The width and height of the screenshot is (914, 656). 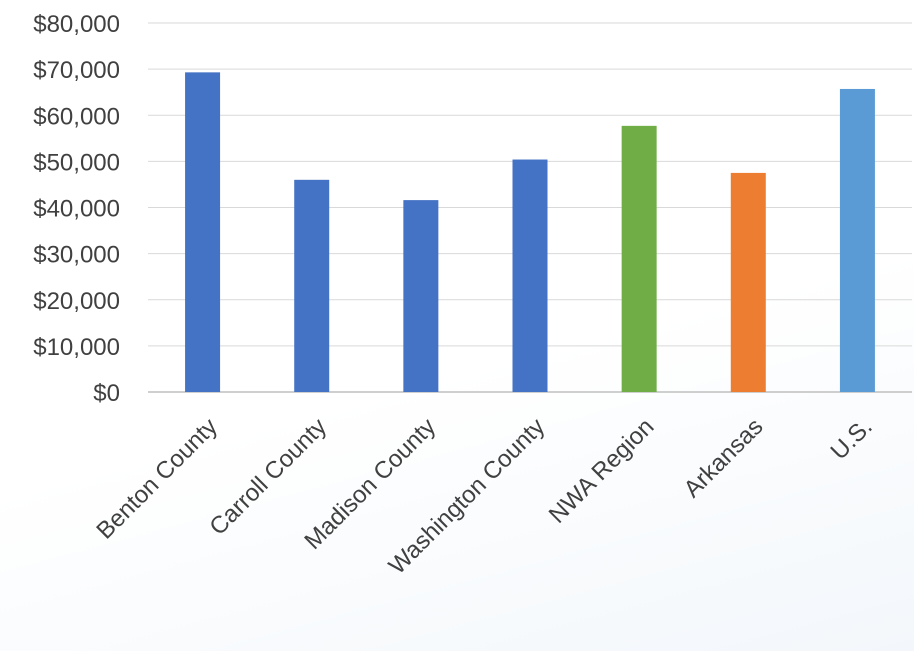 I want to click on y-tick-label: $70,000, so click(x=76, y=70).